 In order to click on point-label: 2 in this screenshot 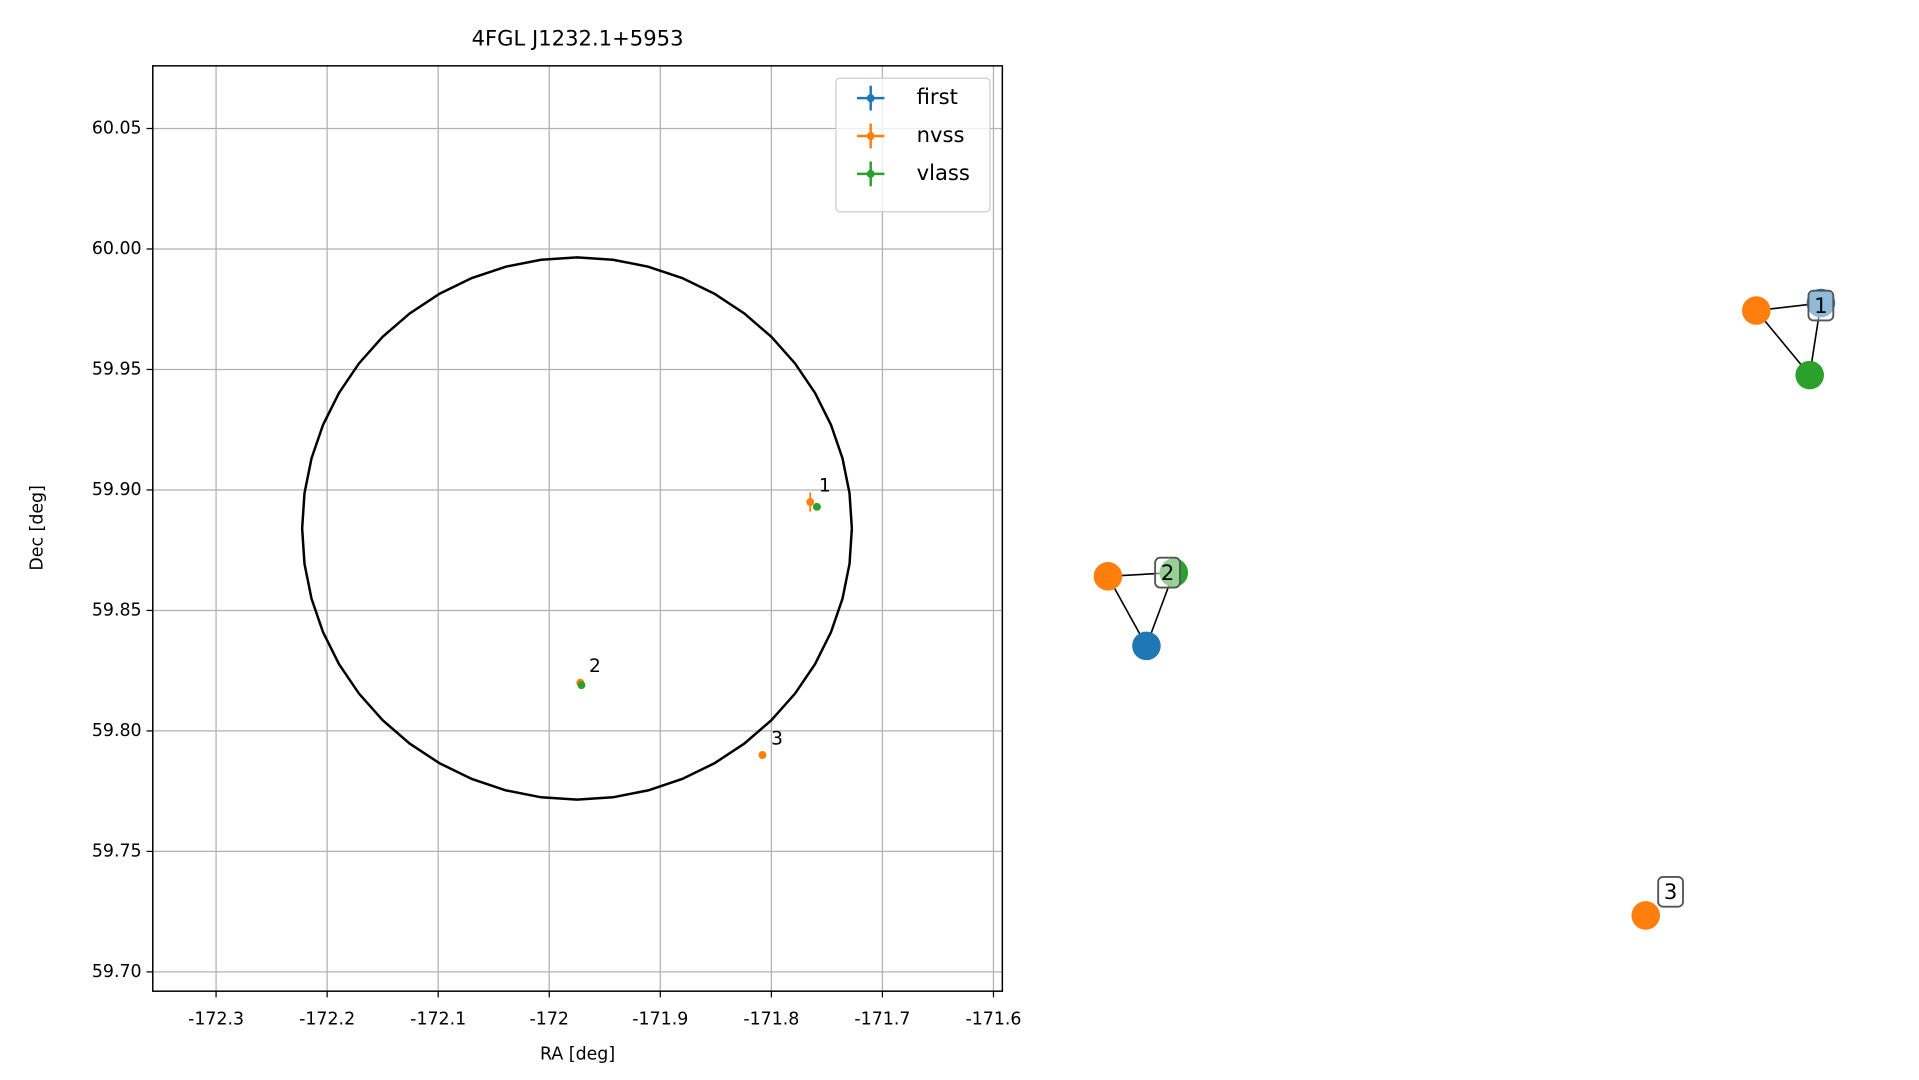, I will do `click(595, 666)`.